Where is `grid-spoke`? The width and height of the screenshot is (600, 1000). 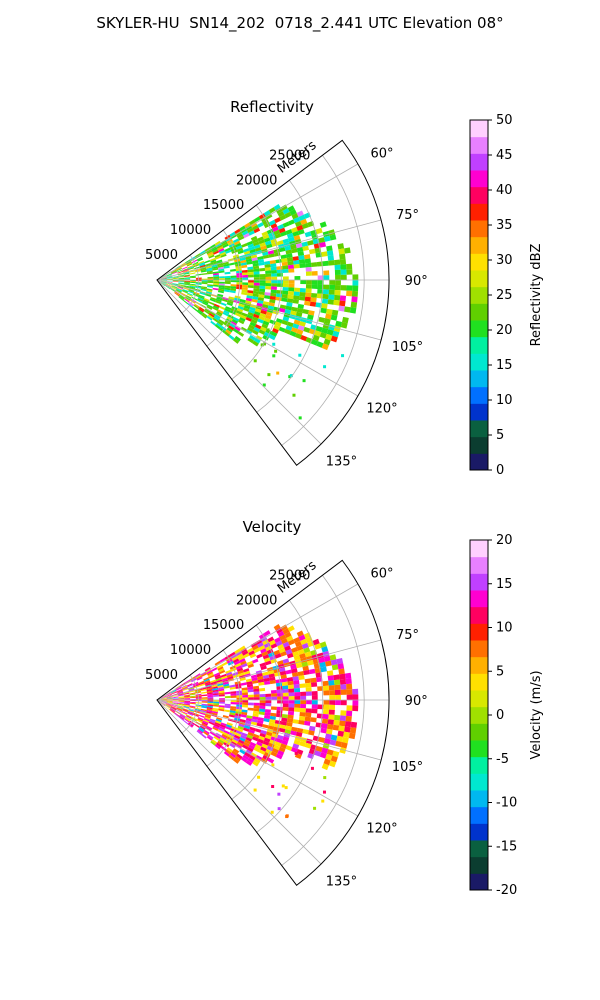
grid-spoke is located at coordinates (257, 642).